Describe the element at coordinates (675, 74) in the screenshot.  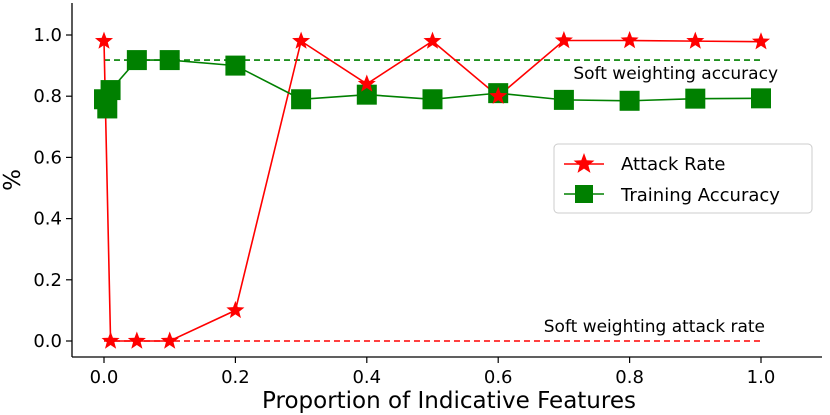
I see `annotation-soft-weighting-accuracy: Soft weighting accuracy` at that location.